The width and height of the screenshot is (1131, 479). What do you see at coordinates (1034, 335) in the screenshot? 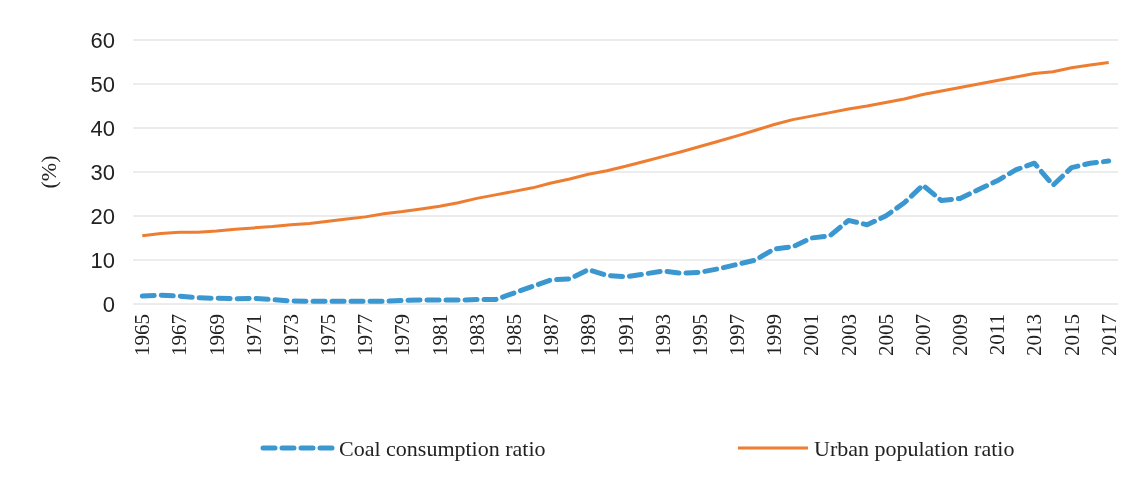
I see `x-tick-label: 2013` at bounding box center [1034, 335].